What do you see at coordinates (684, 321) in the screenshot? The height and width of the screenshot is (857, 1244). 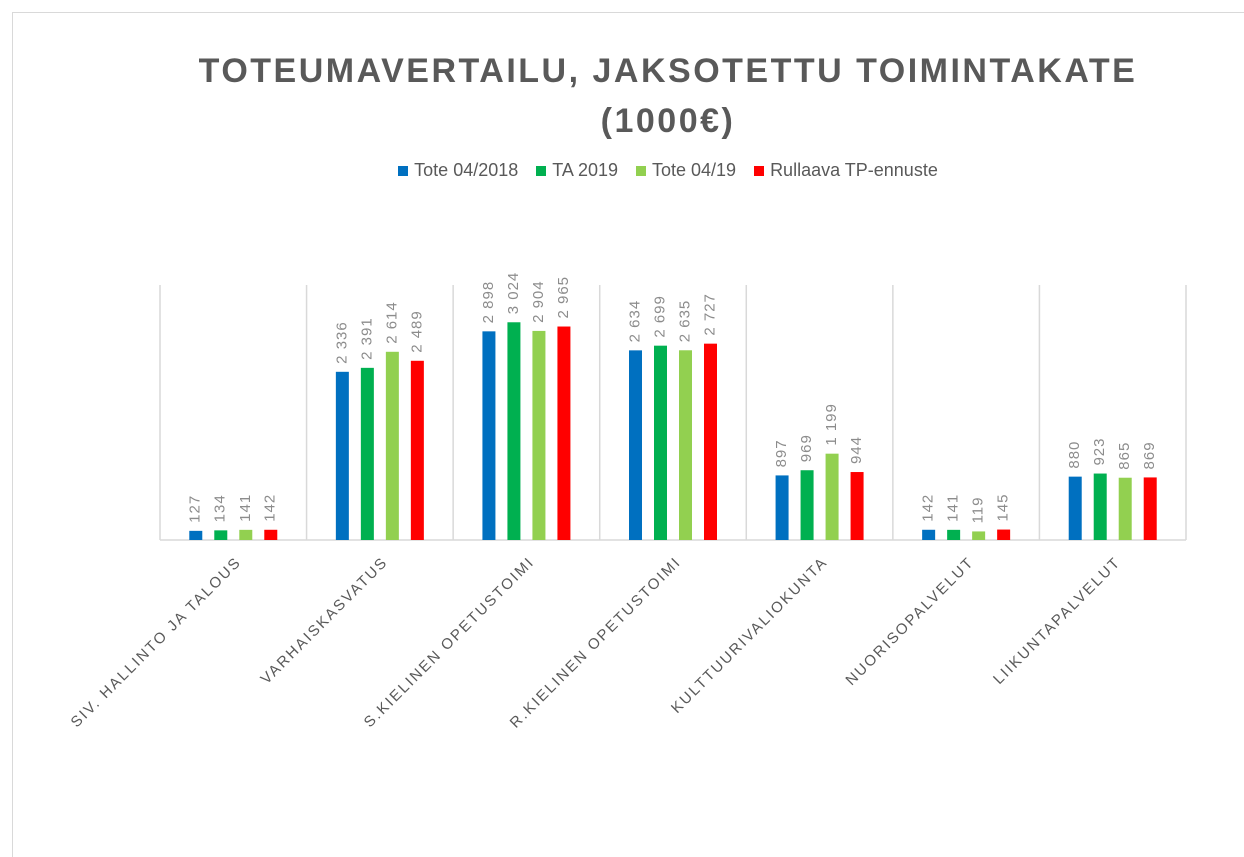 I see `data-label: 2 635` at bounding box center [684, 321].